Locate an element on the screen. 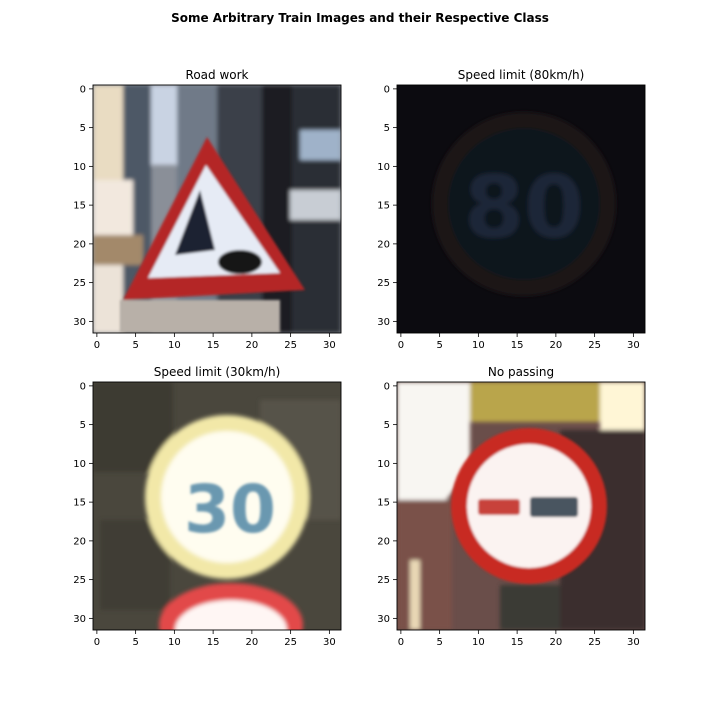 This screenshot has width=720, height=720. image-road-work is located at coordinates (217, 209).